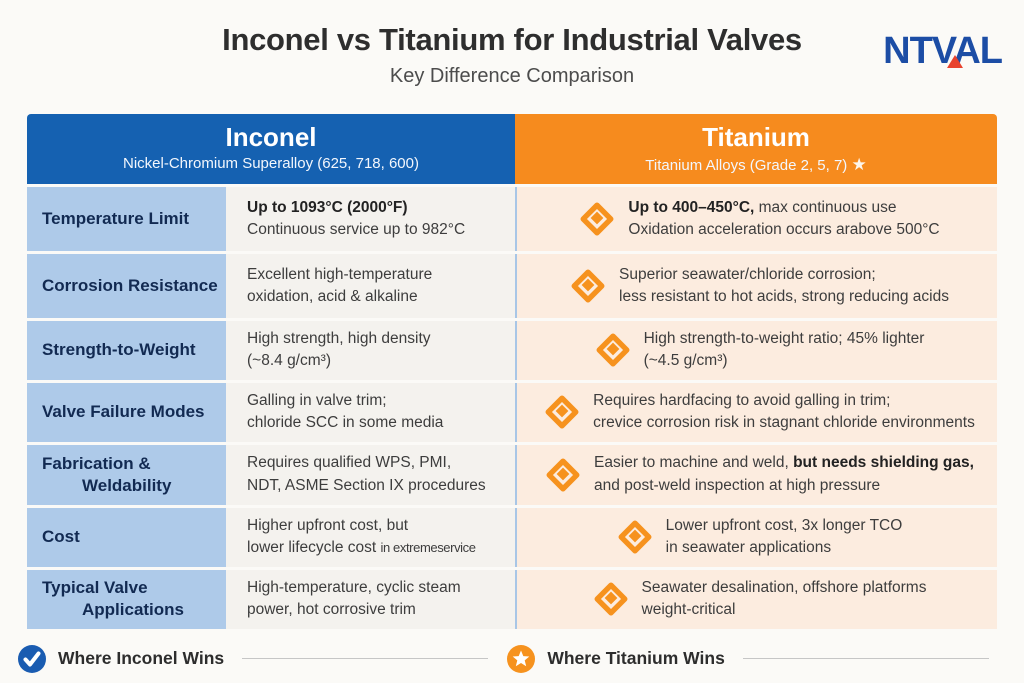 Image resolution: width=1024 pixels, height=683 pixels. I want to click on logo-triangle-icon, so click(954, 61).